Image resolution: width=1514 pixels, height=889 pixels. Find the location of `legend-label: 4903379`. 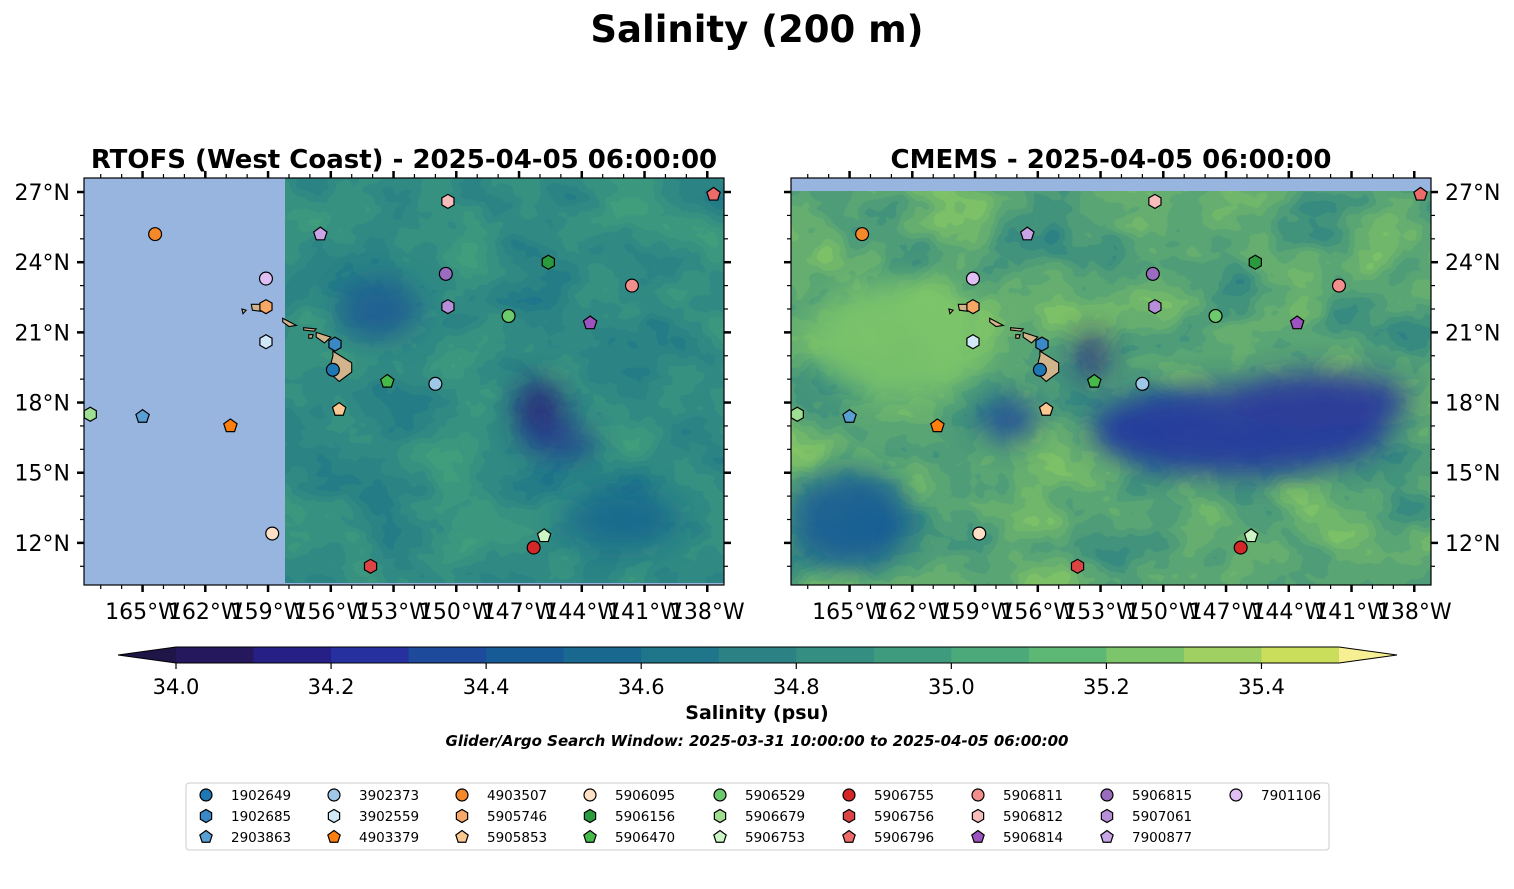

legend-label: 4903379 is located at coordinates (389, 838).